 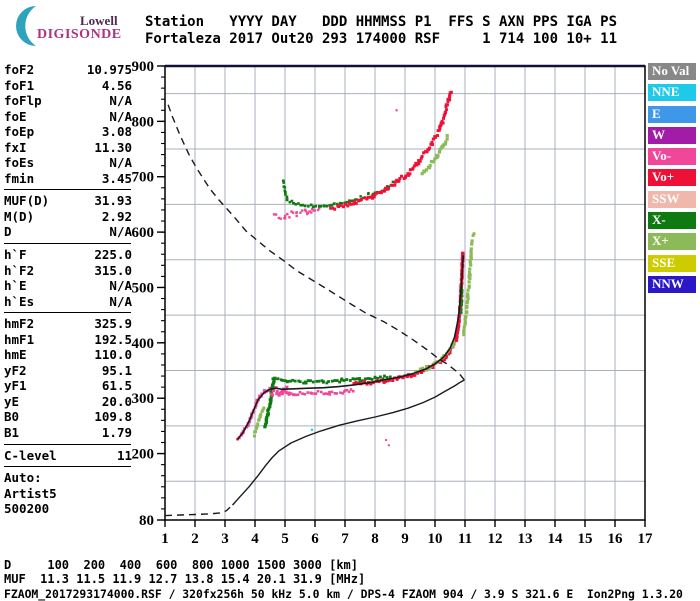 I want to click on echo-color-legend: No Val NNE E W Vo- Vo+ SSW X- X+ SSE NNW, so click(x=672, y=180).